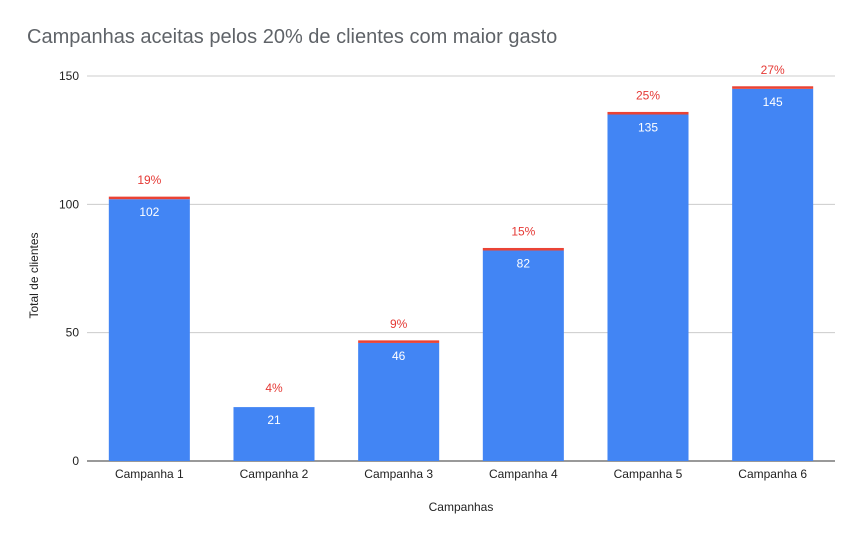  Describe the element at coordinates (524, 264) in the screenshot. I see `bar-value-label: 82` at that location.